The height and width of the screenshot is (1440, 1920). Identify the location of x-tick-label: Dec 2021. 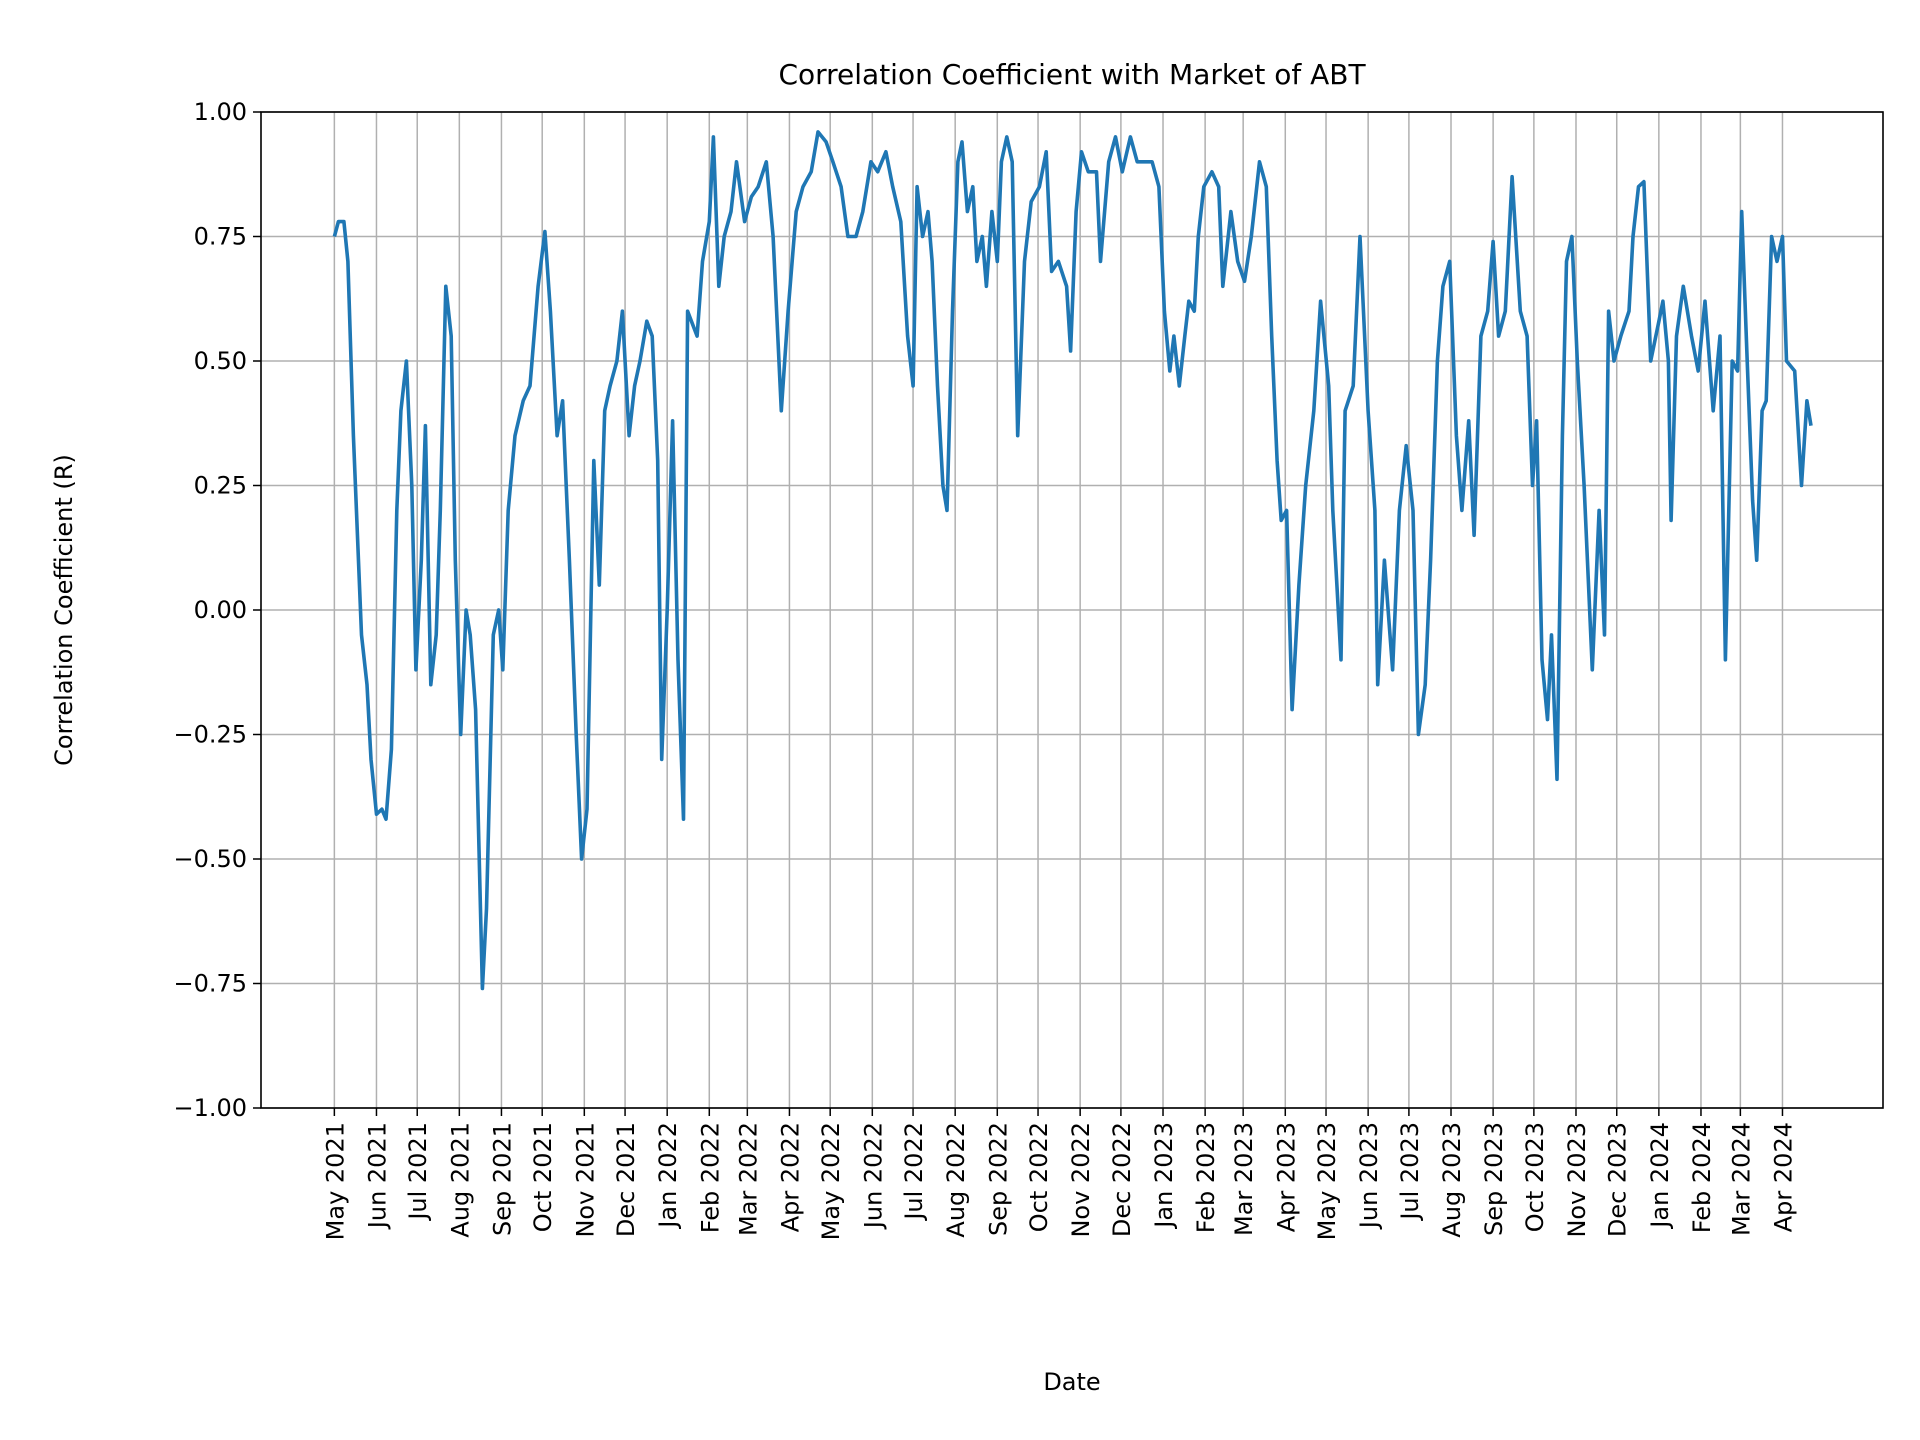
(626, 1179).